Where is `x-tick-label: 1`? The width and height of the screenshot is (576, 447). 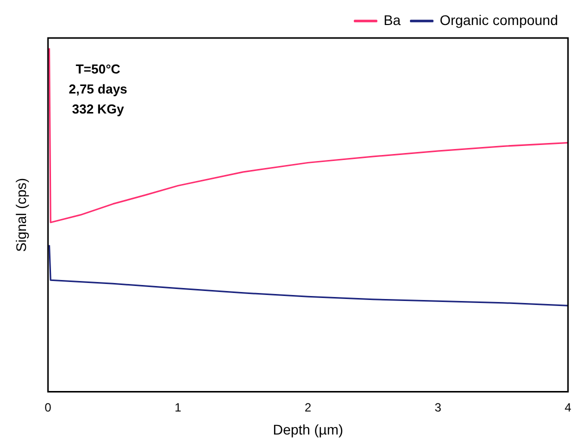 x-tick-label: 1 is located at coordinates (178, 407).